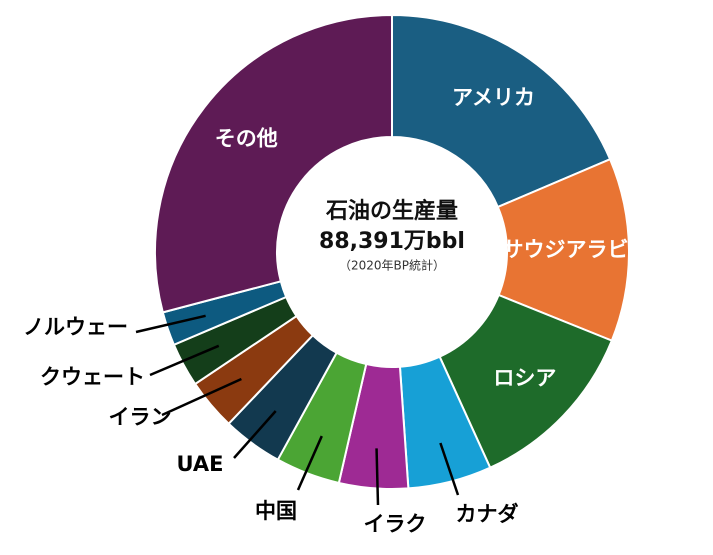 This screenshot has height=555, width=713. Describe the element at coordinates (395, 524) in the screenshot. I see `slice-label: イラク` at that location.